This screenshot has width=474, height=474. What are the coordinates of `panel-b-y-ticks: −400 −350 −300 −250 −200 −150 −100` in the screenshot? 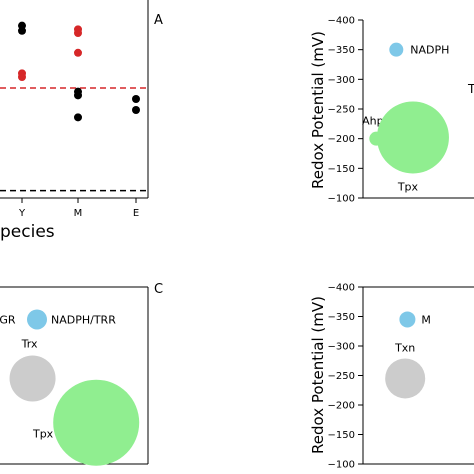 It's located at (345, 110).